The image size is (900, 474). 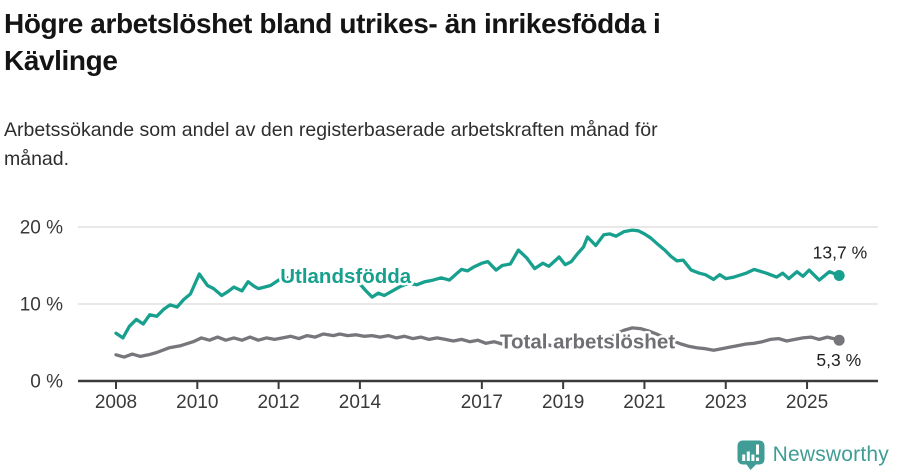 I want to click on x-tick-label: 2025, so click(x=807, y=402).